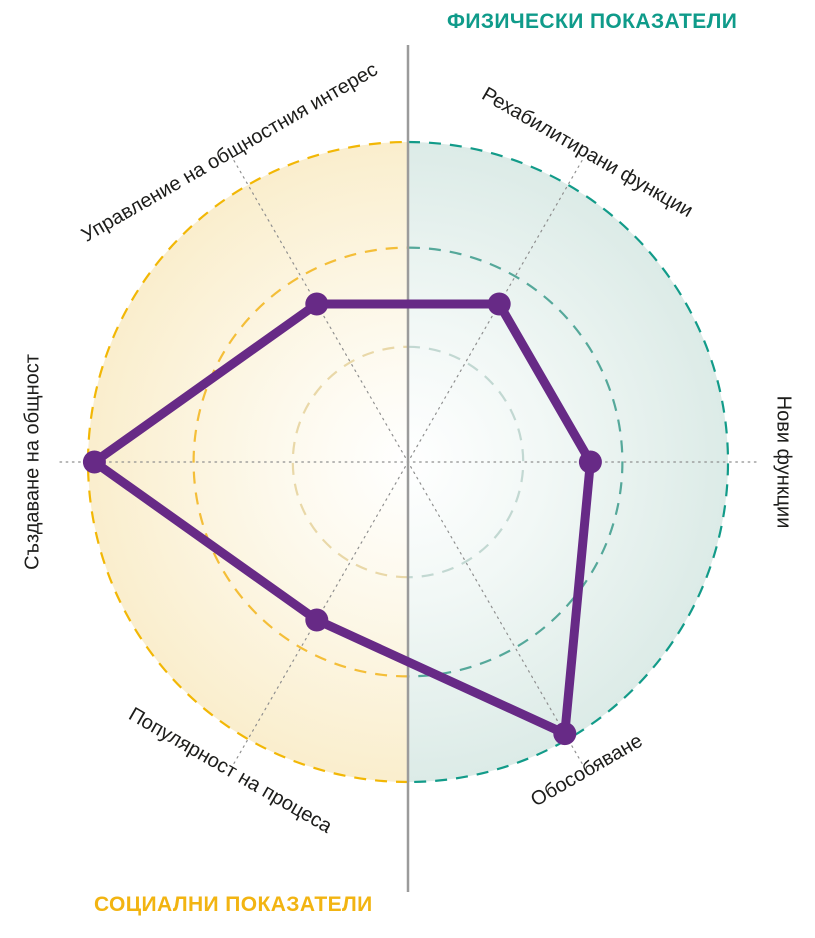 This screenshot has width=815, height=938. Describe the element at coordinates (783, 462) in the screenshot. I see `axis-label-2: Нови функции` at that location.